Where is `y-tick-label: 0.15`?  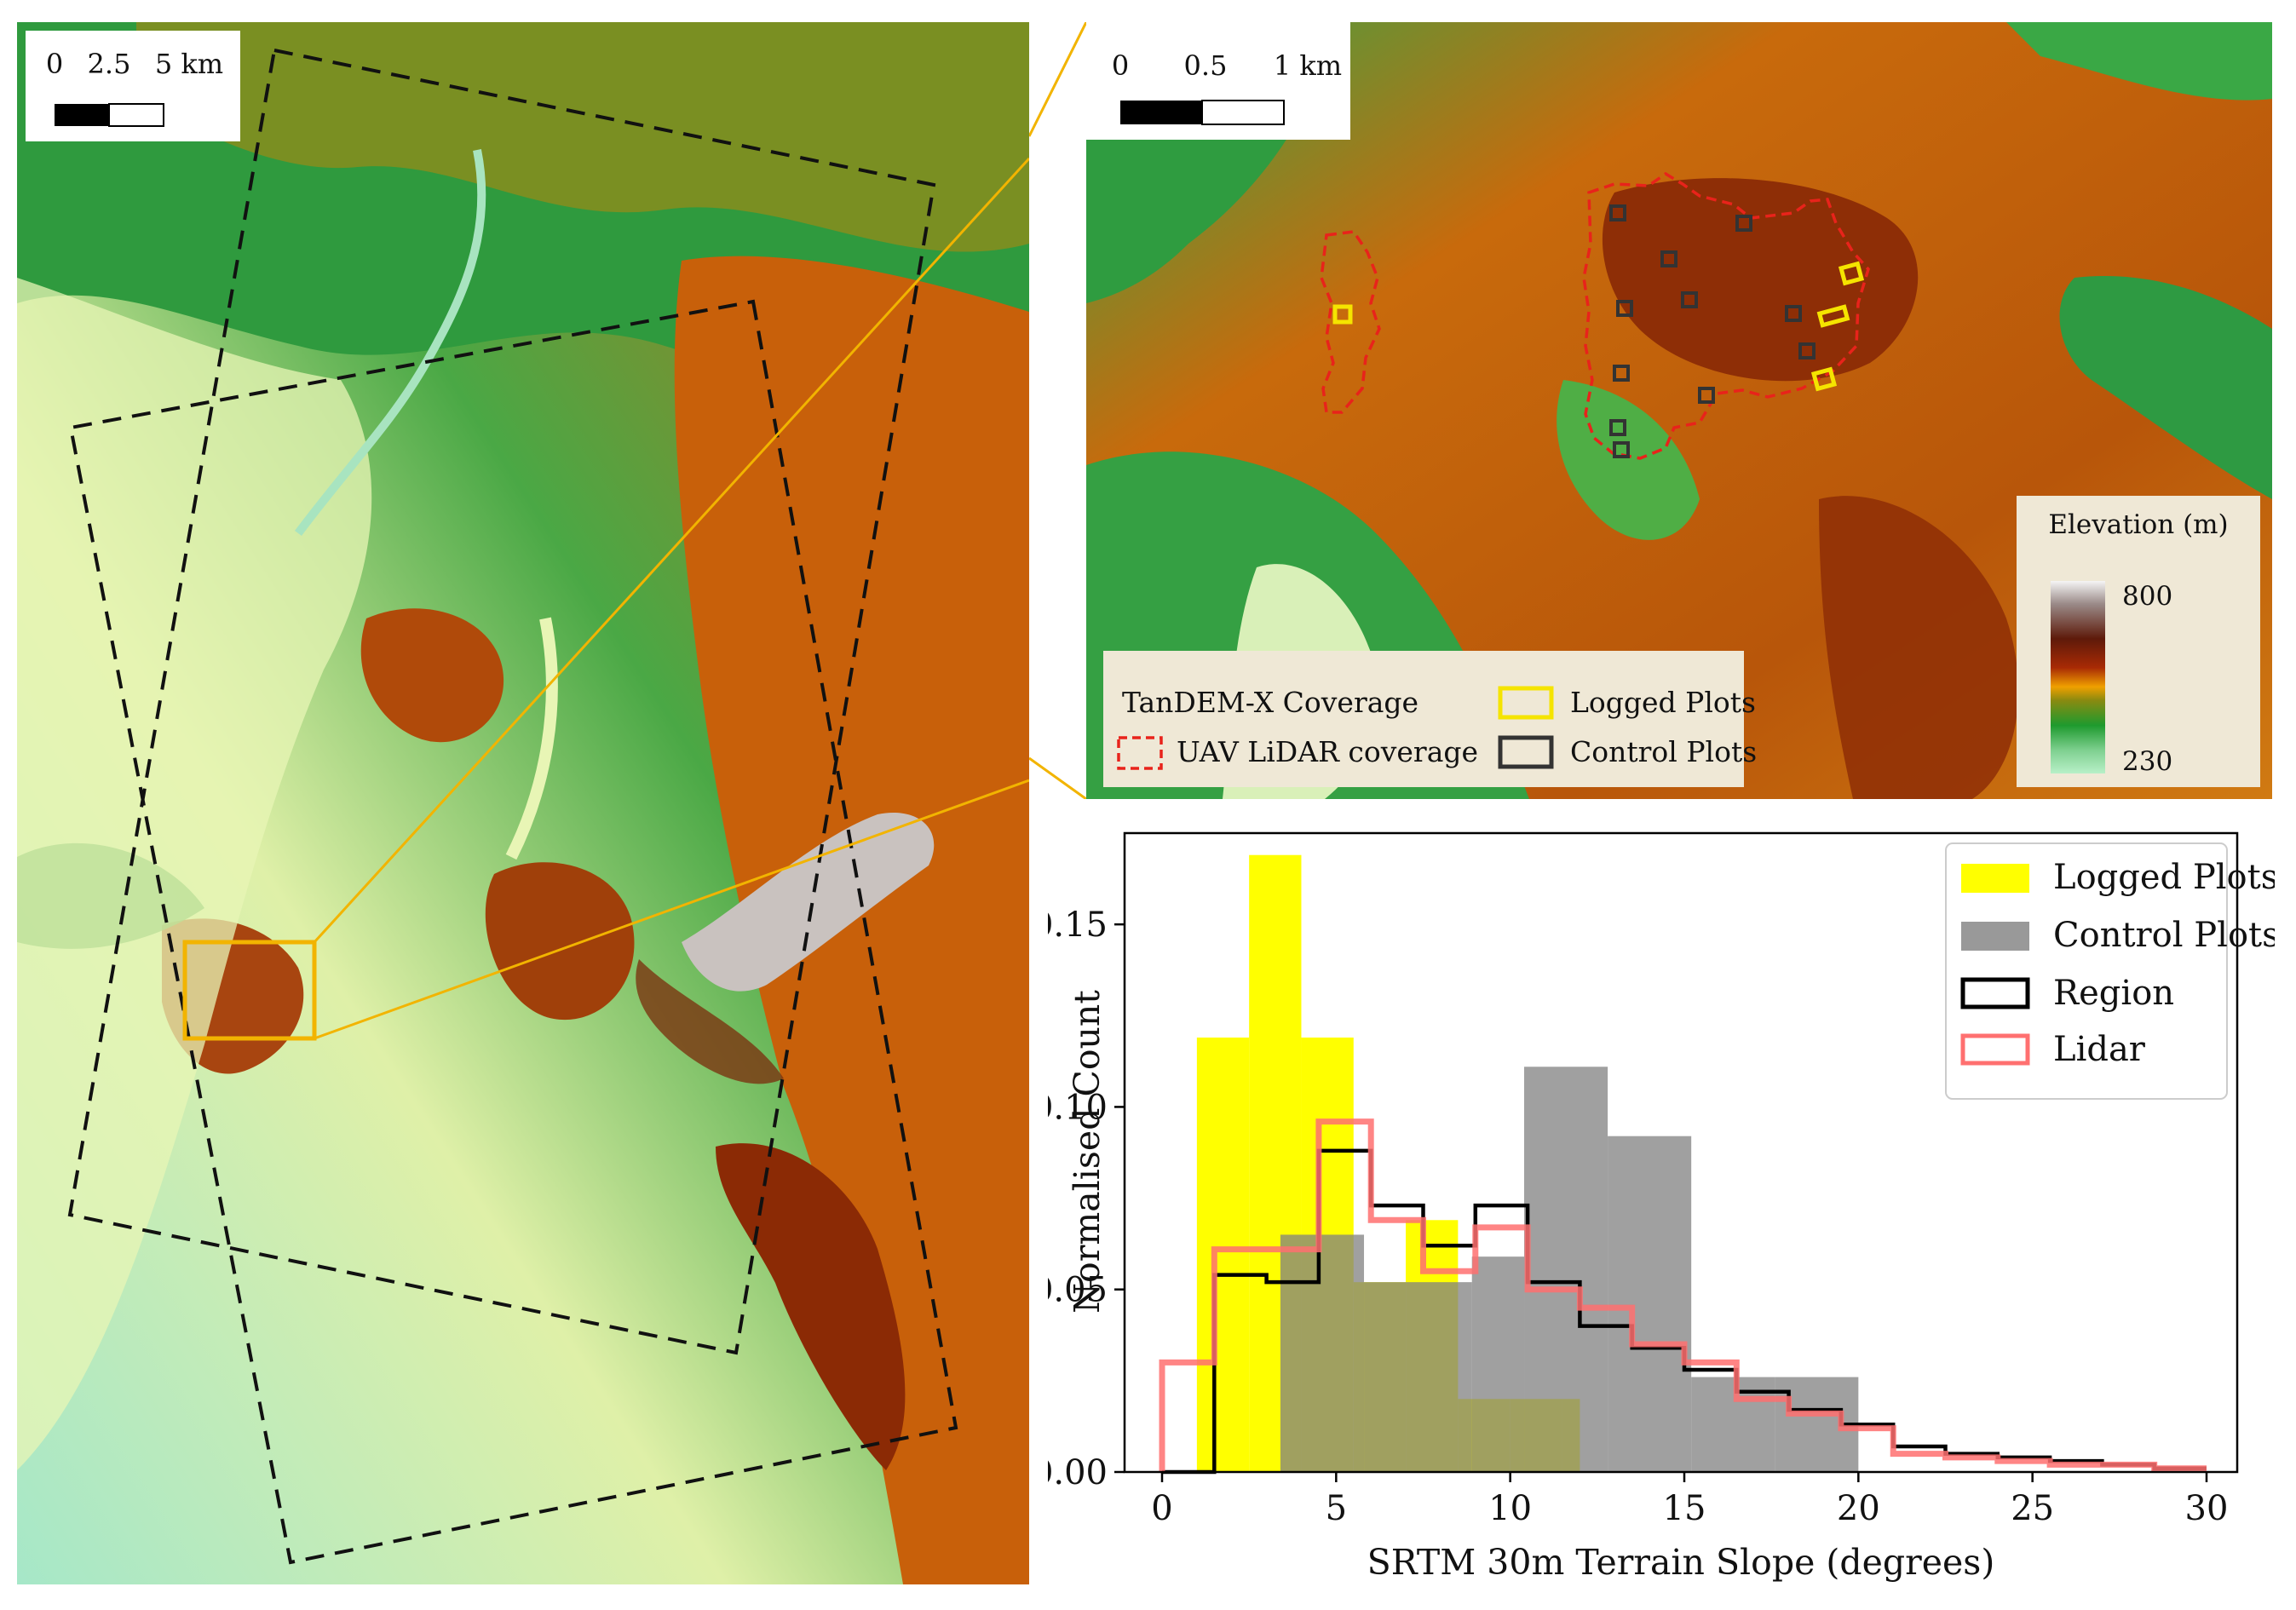
y-tick-label: 0.15 is located at coordinates (1078, 926).